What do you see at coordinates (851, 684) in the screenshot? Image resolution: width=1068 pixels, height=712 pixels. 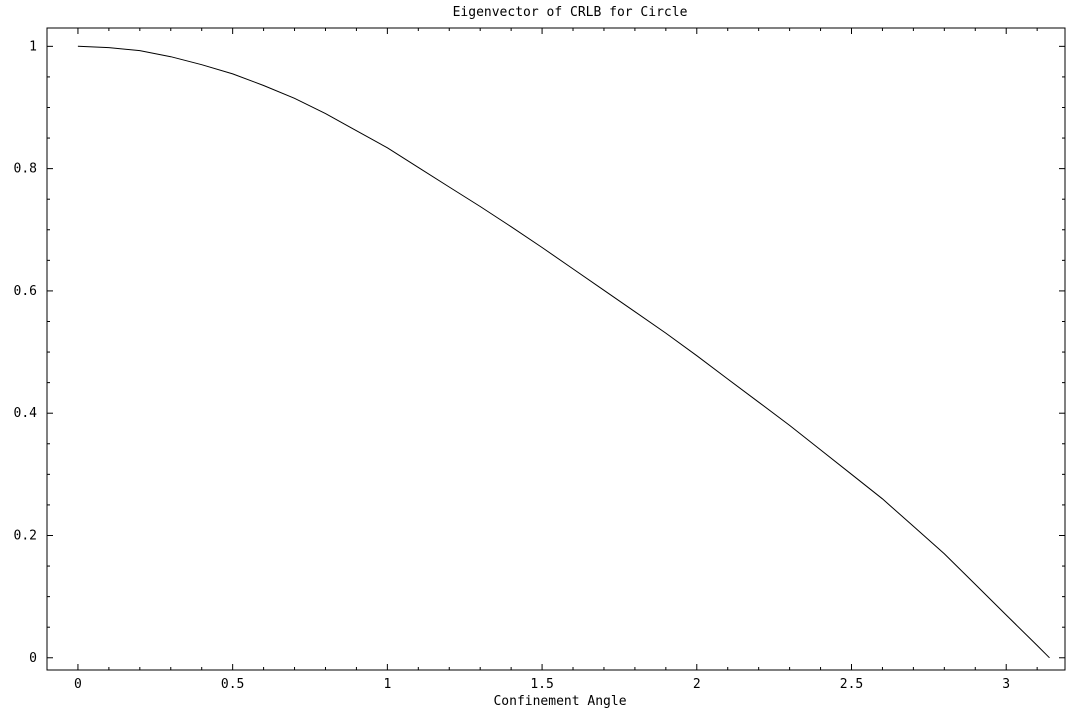 I see `x-tick-label: 2.5` at bounding box center [851, 684].